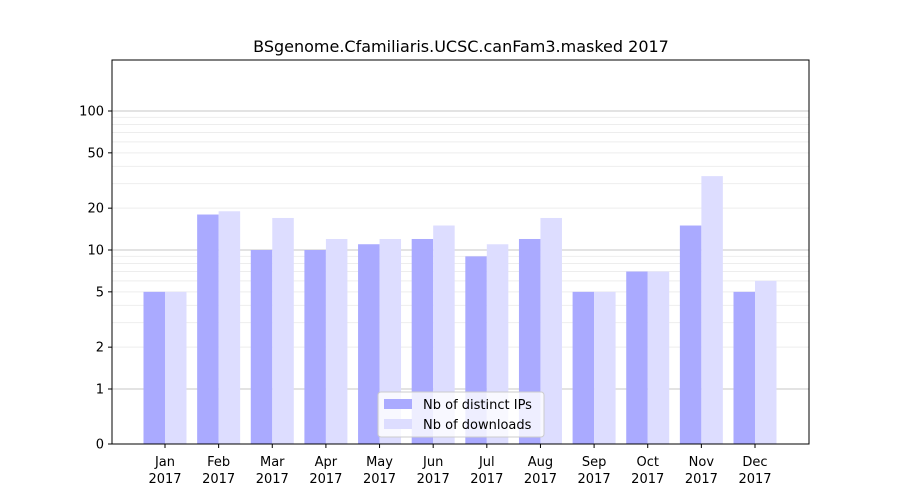 The image size is (900, 500). What do you see at coordinates (690, 334) in the screenshot?
I see `bar-distinct-ips-nov` at bounding box center [690, 334].